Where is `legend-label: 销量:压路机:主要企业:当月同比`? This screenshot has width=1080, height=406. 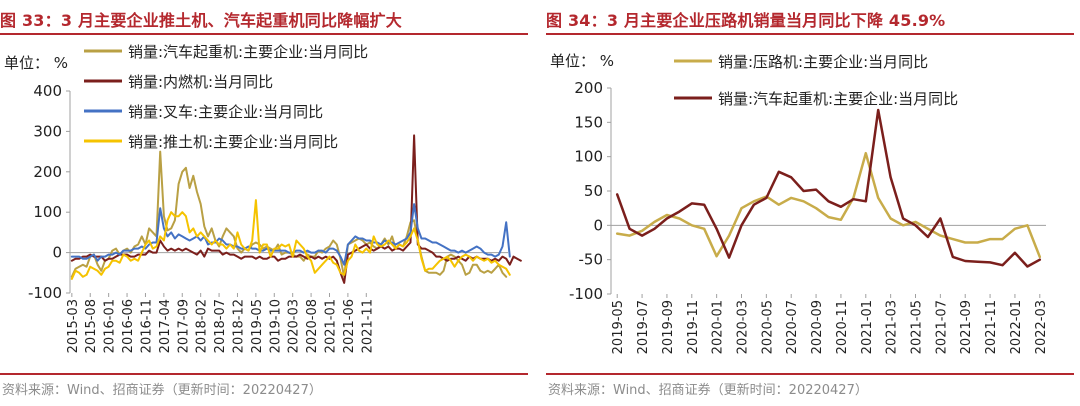 legend-label: 销量:压路机:主要企业:当月同比 is located at coordinates (823, 62).